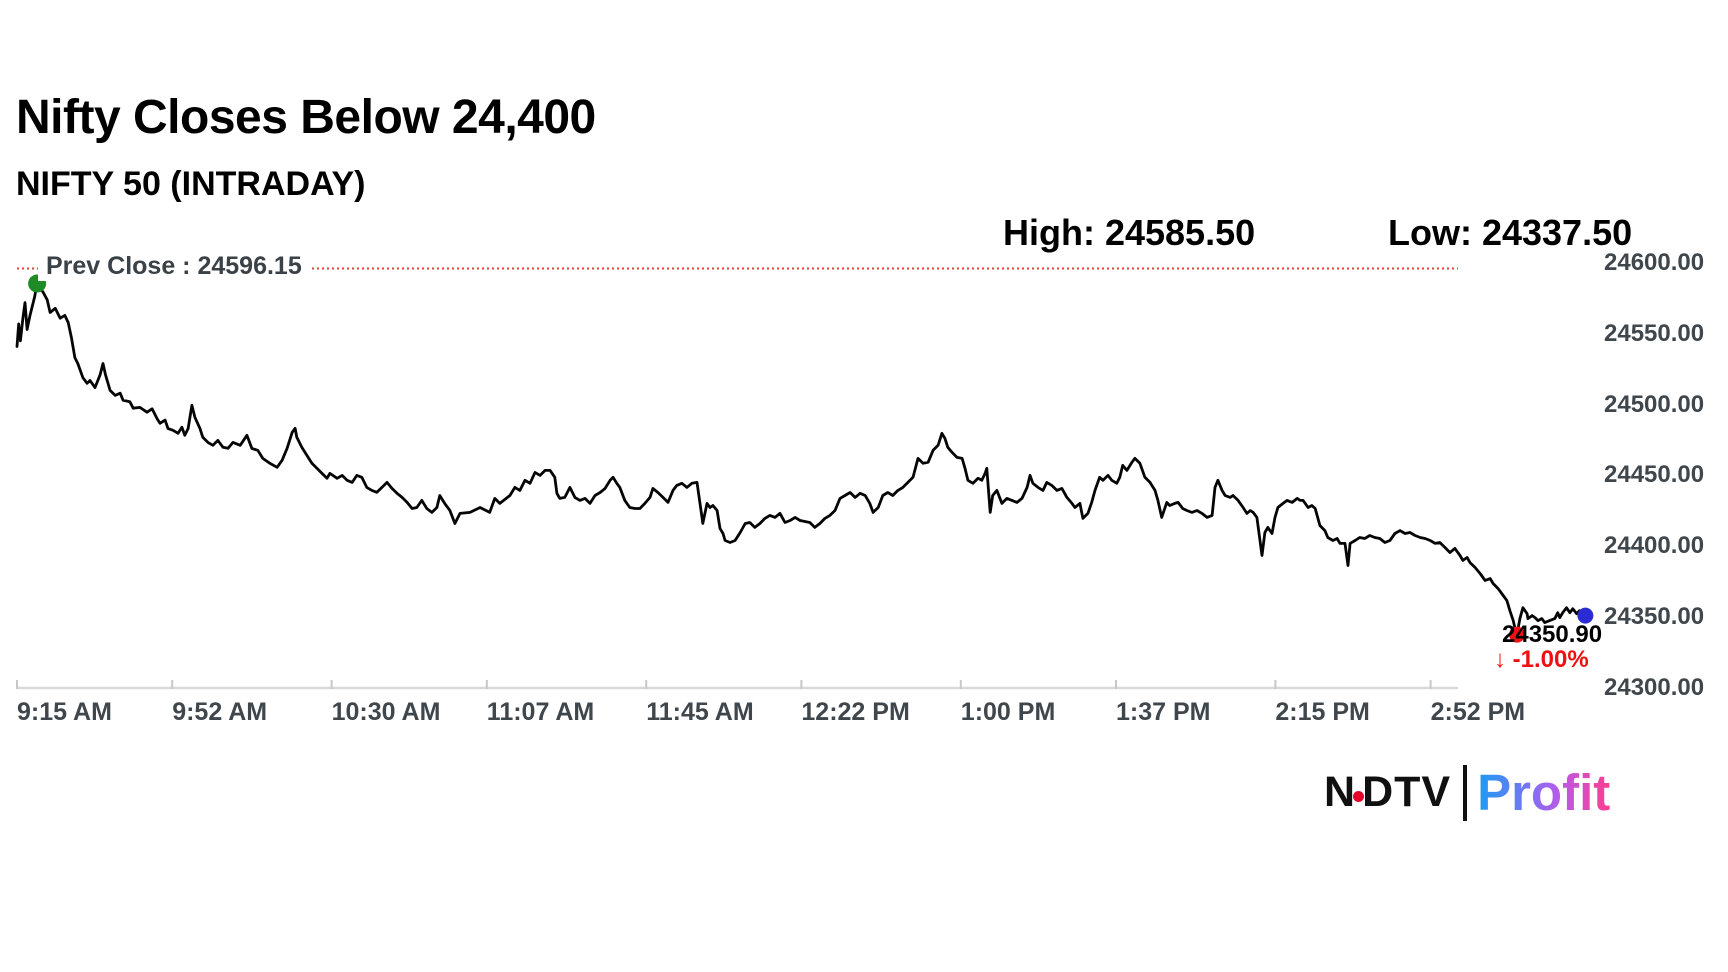 The image size is (1728, 972). Describe the element at coordinates (1654, 404) in the screenshot. I see `y-axis-label: 24500.00` at that location.